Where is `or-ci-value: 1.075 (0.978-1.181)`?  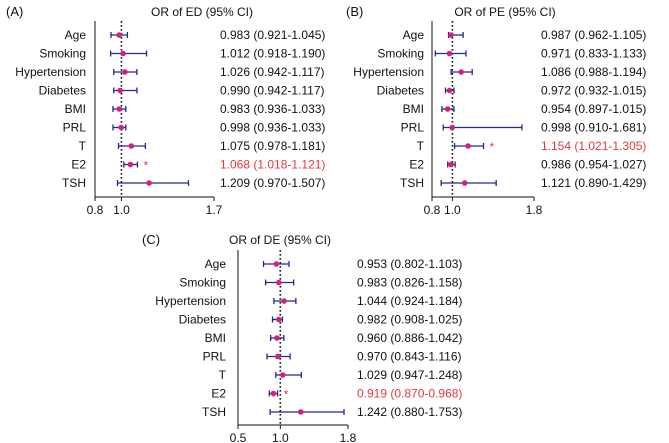
or-ci-value: 1.075 (0.978-1.181) is located at coordinates (272, 146).